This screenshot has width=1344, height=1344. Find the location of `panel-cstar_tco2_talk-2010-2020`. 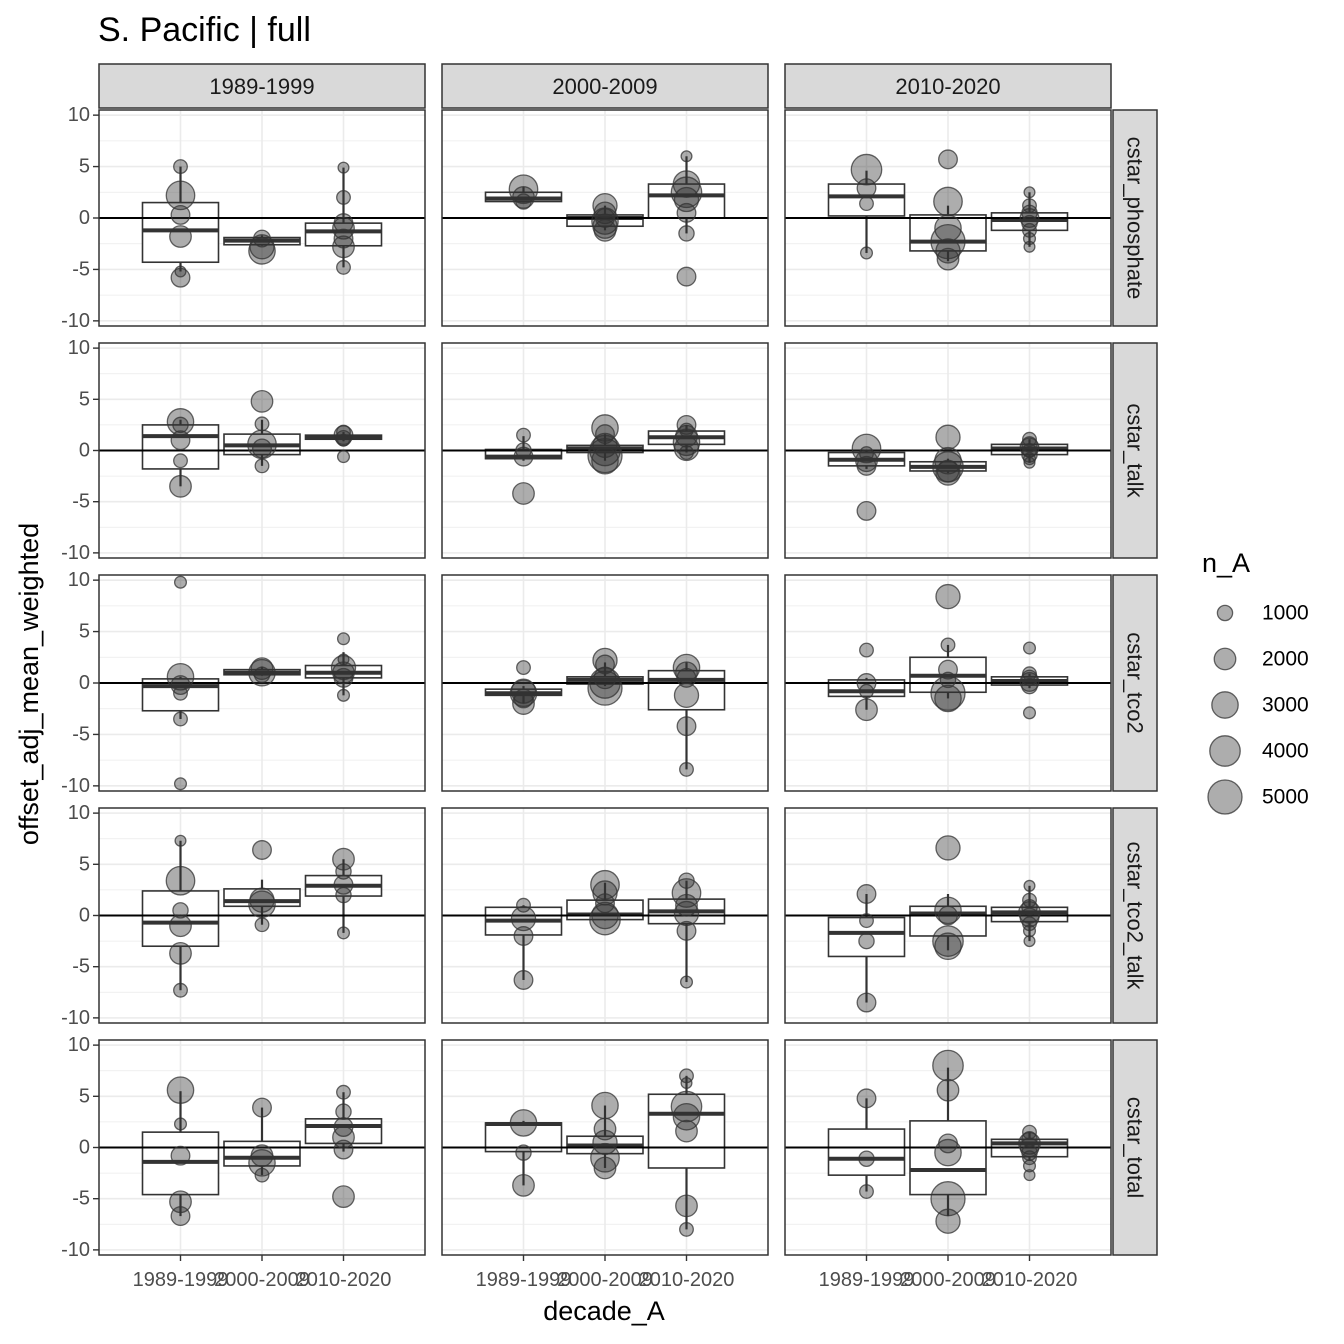

panel-cstar_tco2_talk-2010-2020 is located at coordinates (948, 915).